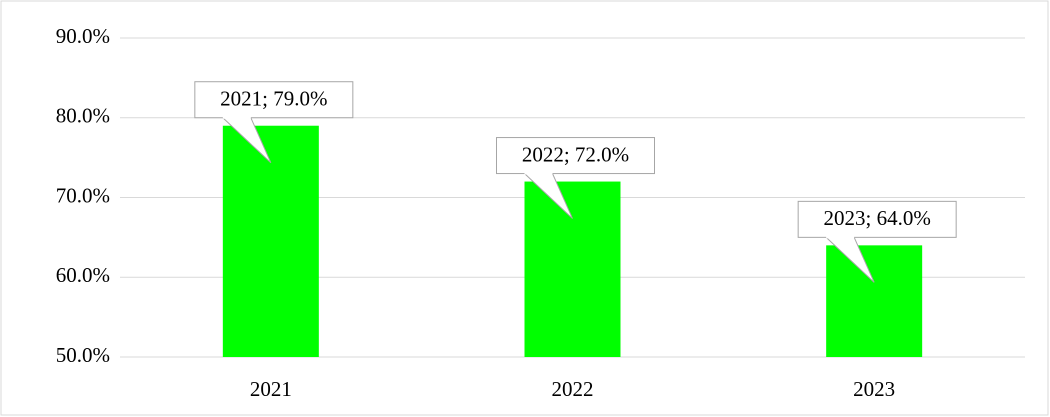  I want to click on x-tick-label: 2021, so click(271, 389).